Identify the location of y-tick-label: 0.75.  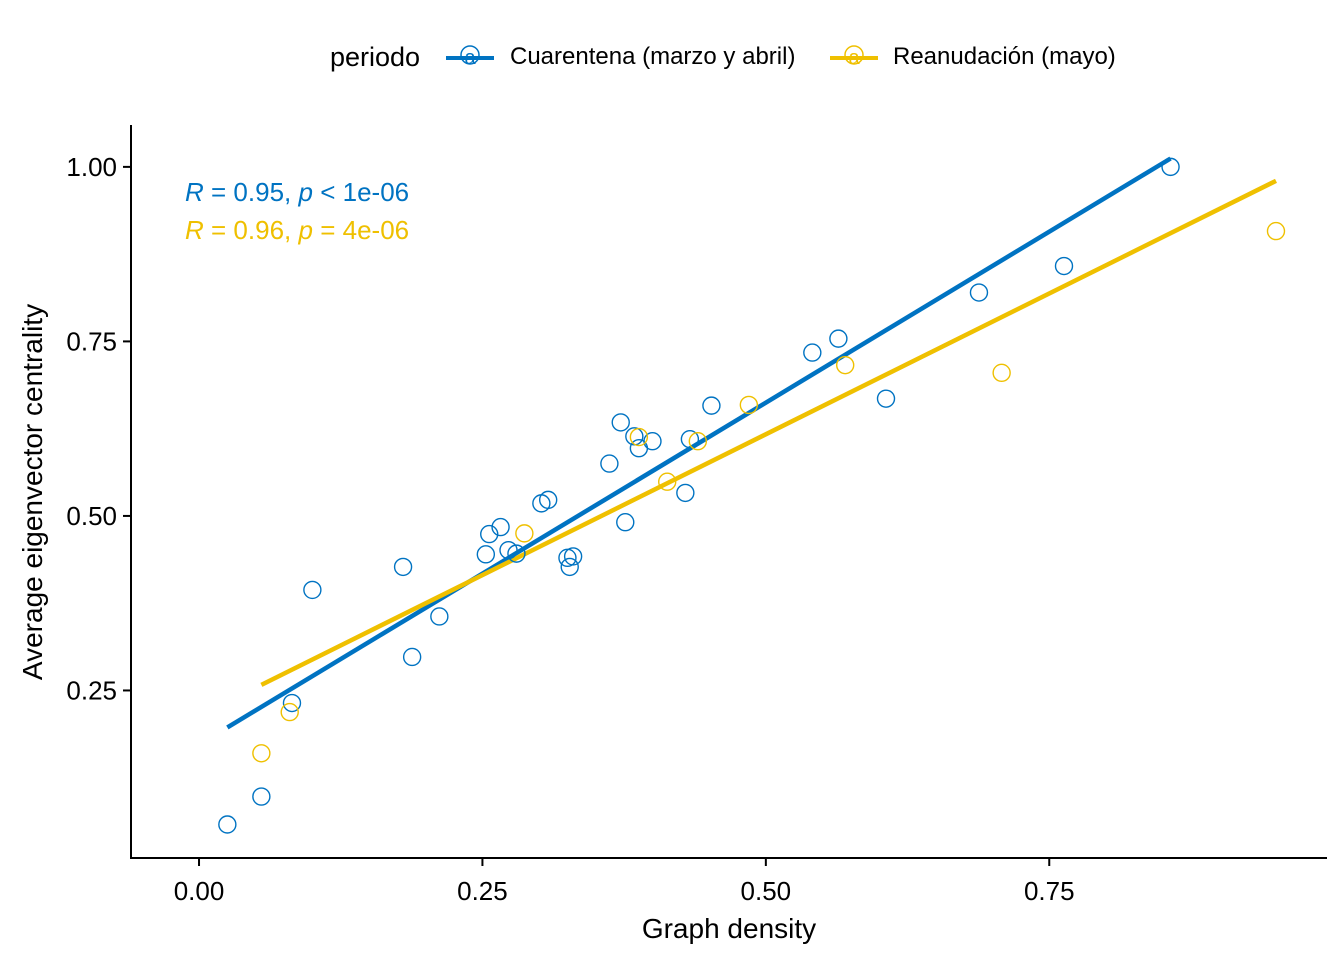
(91, 341).